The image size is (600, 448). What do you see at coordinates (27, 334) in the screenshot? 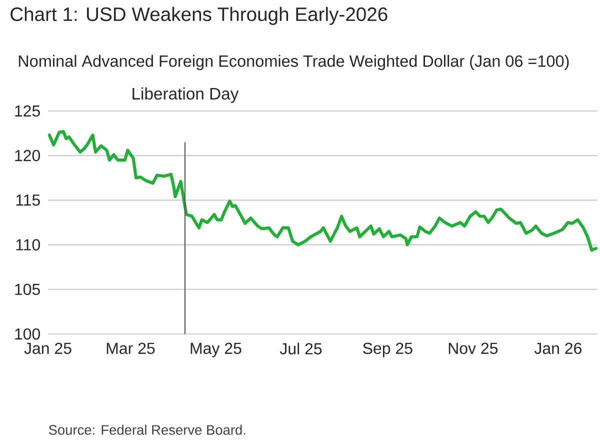
I see `y-tick-label: 100` at bounding box center [27, 334].